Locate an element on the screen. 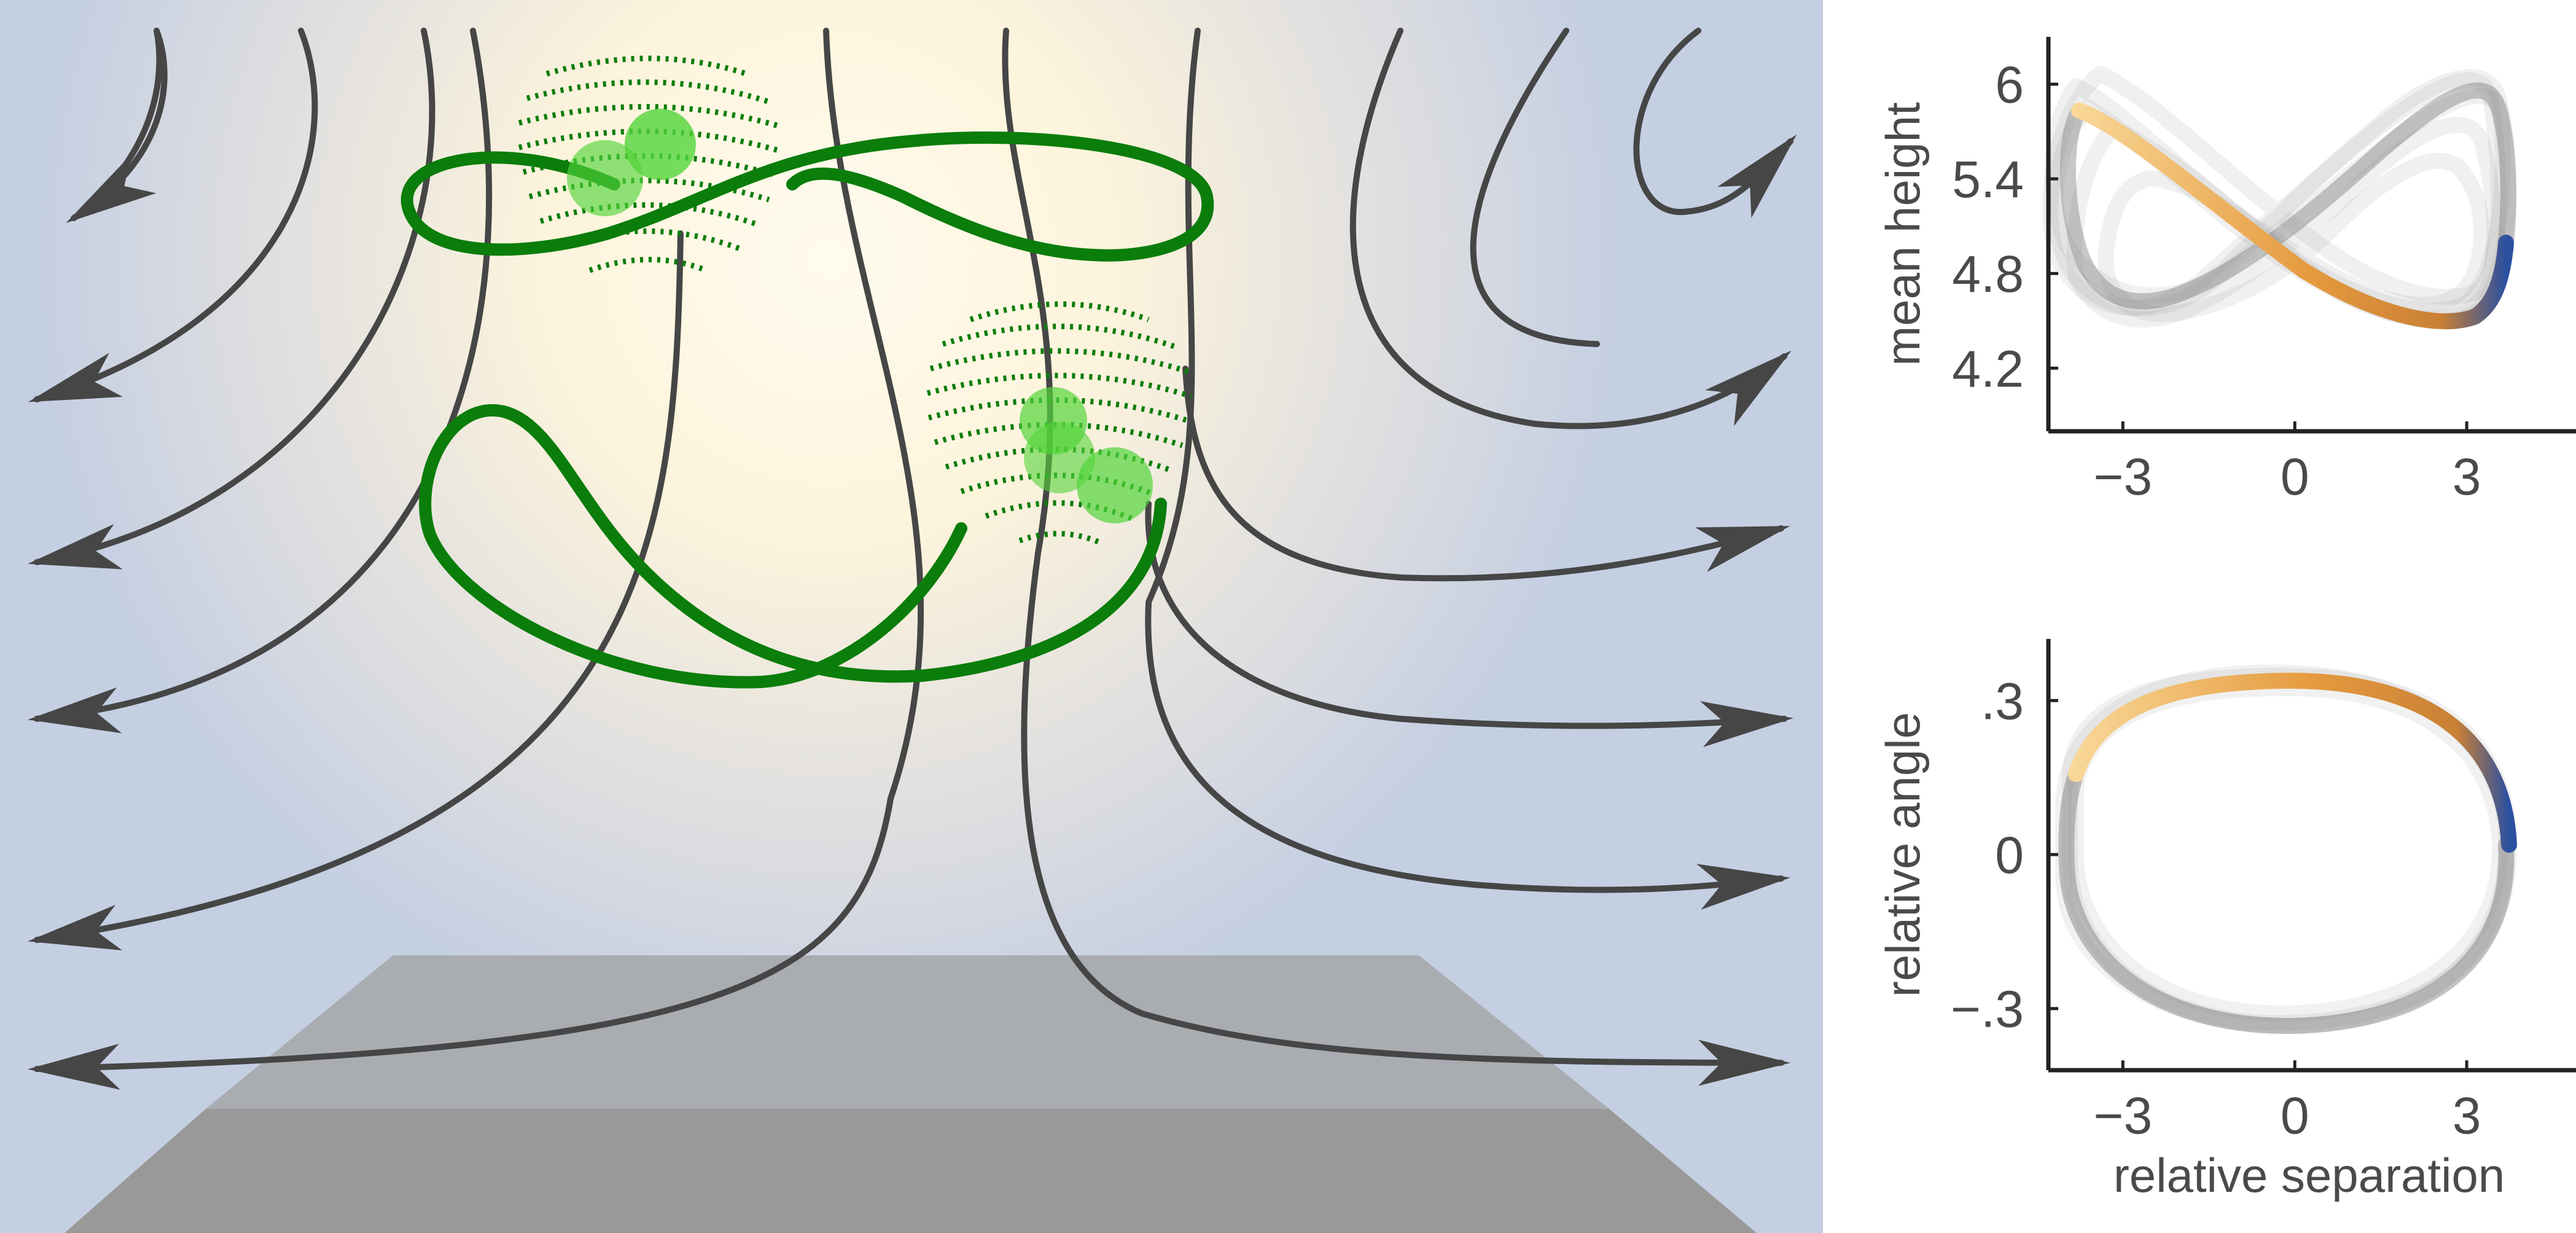 This screenshot has width=2576, height=1233. floor-near is located at coordinates (910, 1171).